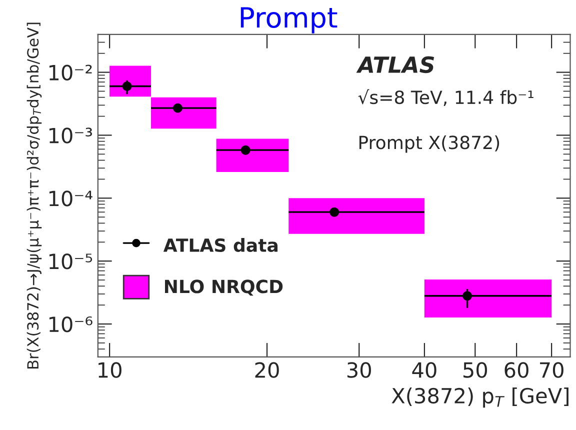 The height and width of the screenshot is (430, 576). What do you see at coordinates (70, 324) in the screenshot?
I see `y-tick-label: 10⁻⁶` at bounding box center [70, 324].